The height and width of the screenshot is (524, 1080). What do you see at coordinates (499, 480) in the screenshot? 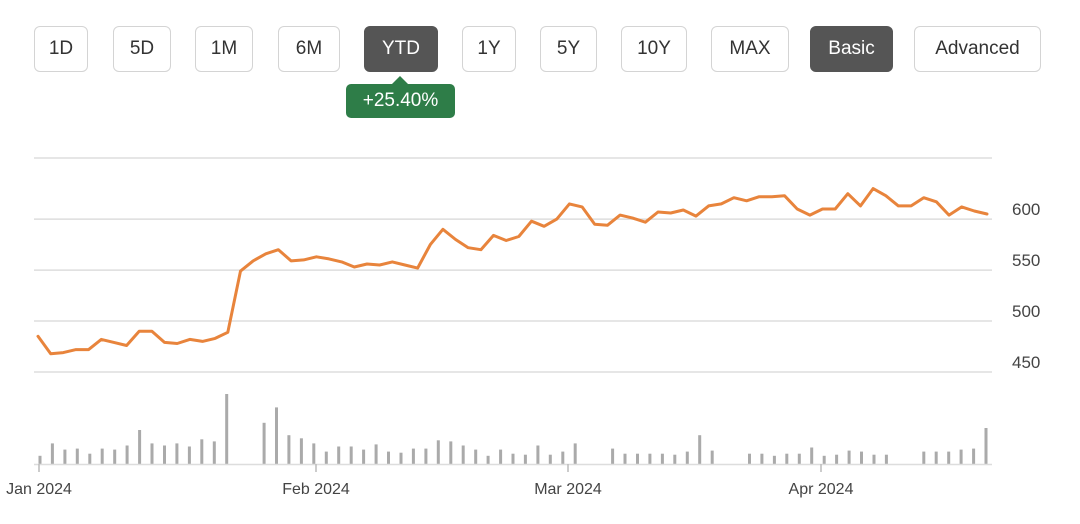
I see `x-axis: Jan 2024 Feb 2024 Mar 2024 Apr 2024` at bounding box center [499, 480].